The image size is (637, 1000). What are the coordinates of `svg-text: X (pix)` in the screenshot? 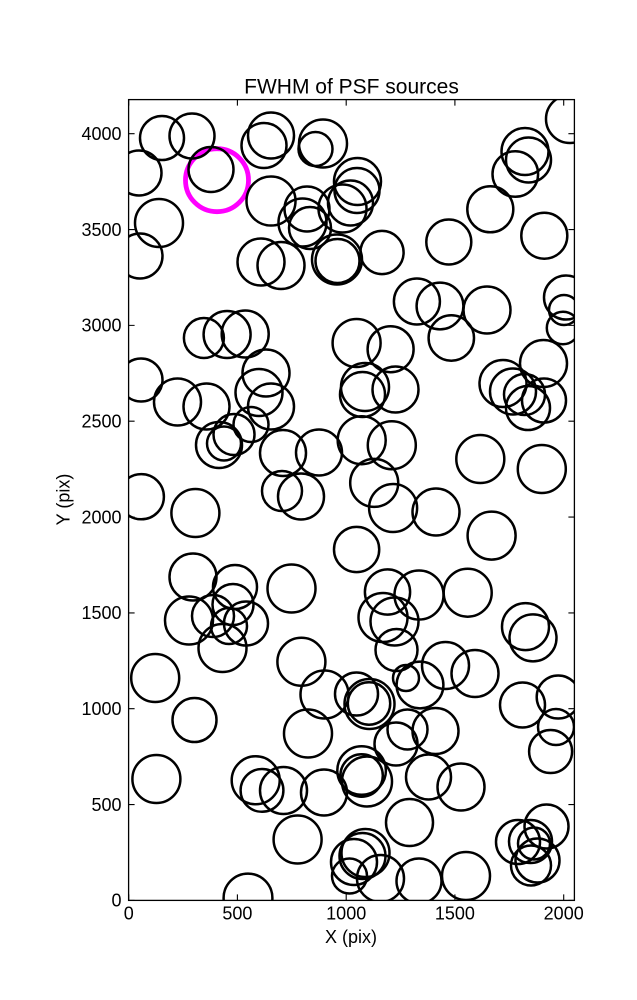 It's located at (351, 937).